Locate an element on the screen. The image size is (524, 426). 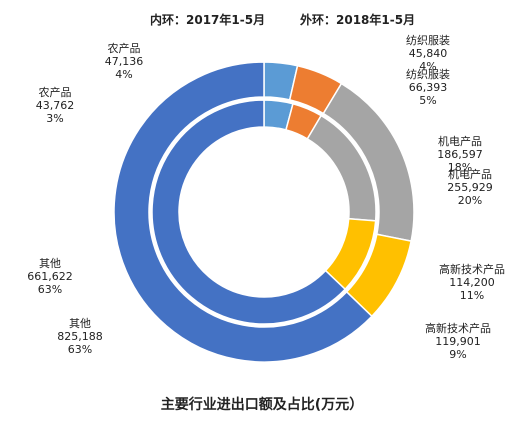
outer-label-agri: 农产品 47,136 4% is located at coordinates (124, 61).